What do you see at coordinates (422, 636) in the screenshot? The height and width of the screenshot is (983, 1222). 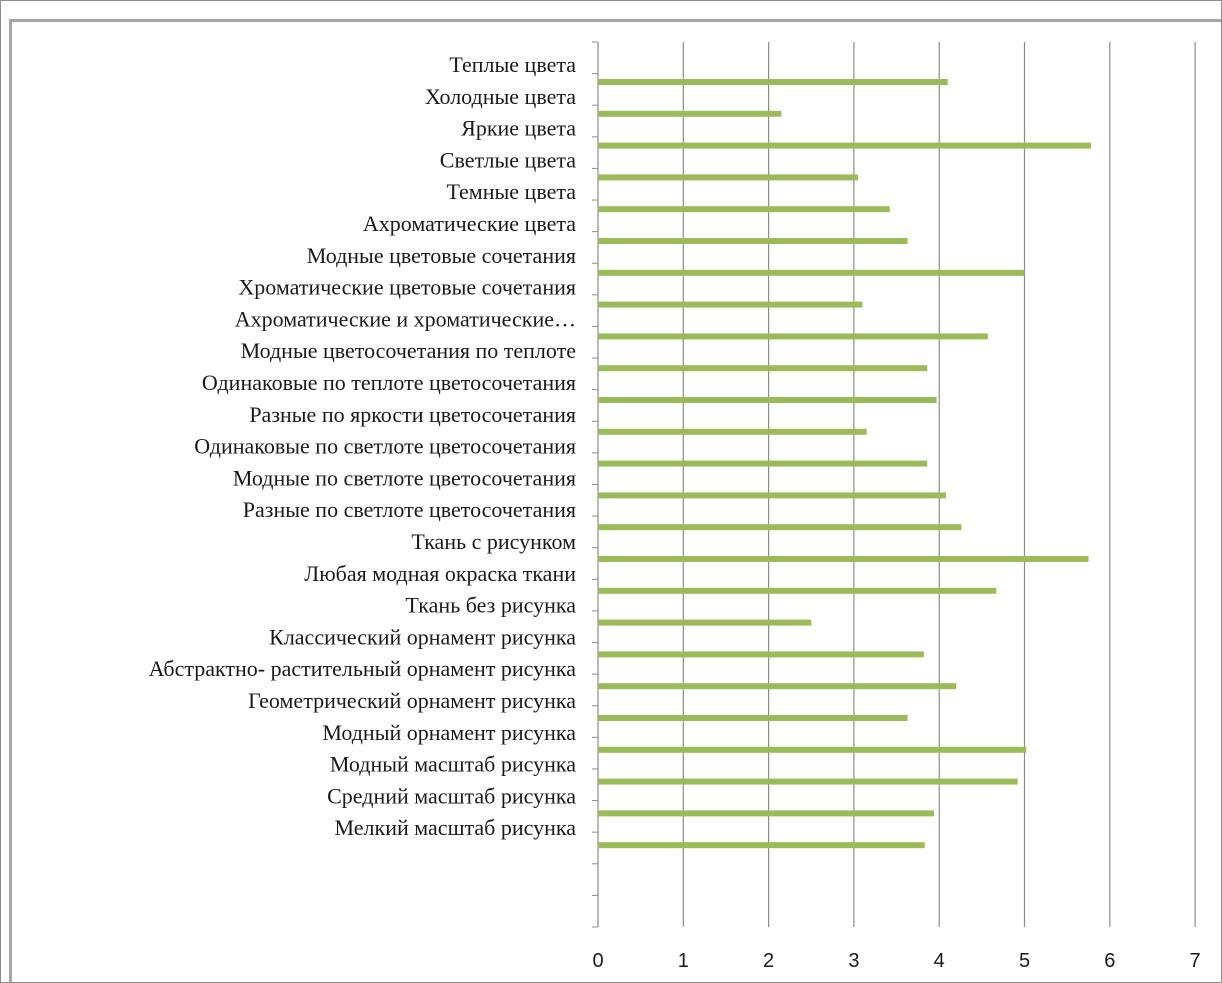 I see `category-label: Классический орнамент рисунка` at bounding box center [422, 636].